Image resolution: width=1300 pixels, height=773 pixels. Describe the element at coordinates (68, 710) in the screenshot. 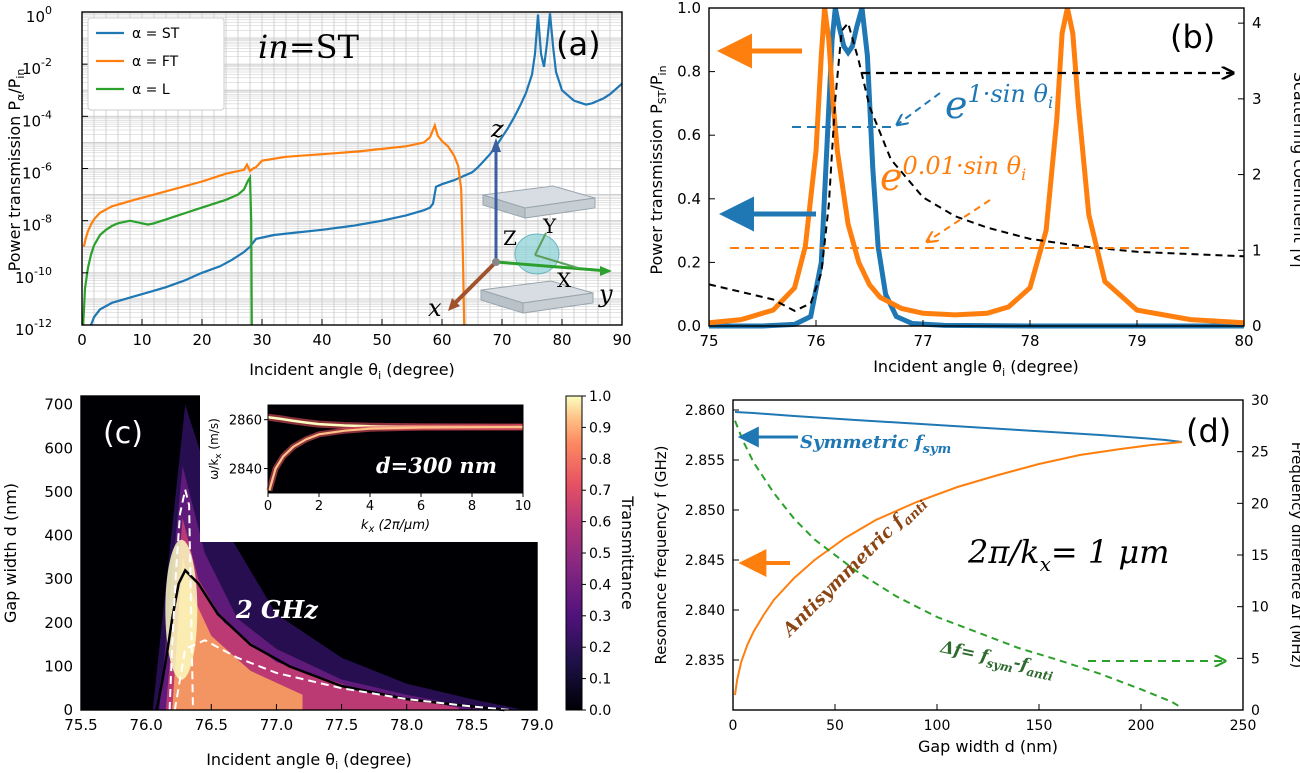

I see `y-tick-label: 0` at that location.